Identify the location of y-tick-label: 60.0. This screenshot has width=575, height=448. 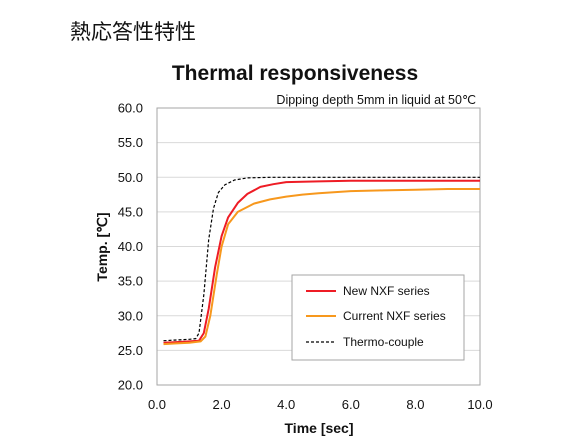
(130, 108).